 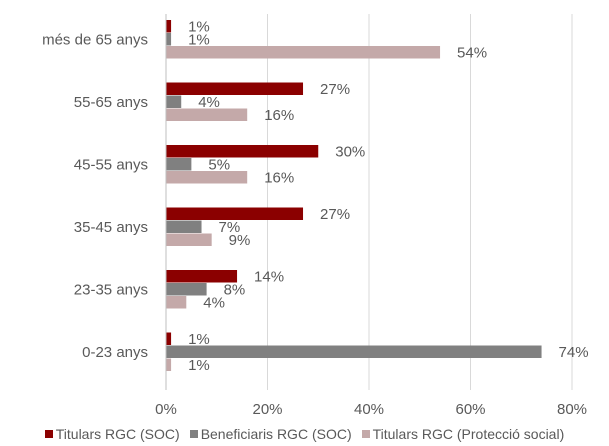 I want to click on legend-label-series-1: Titulars RGC (SOC), so click(x=117, y=434).